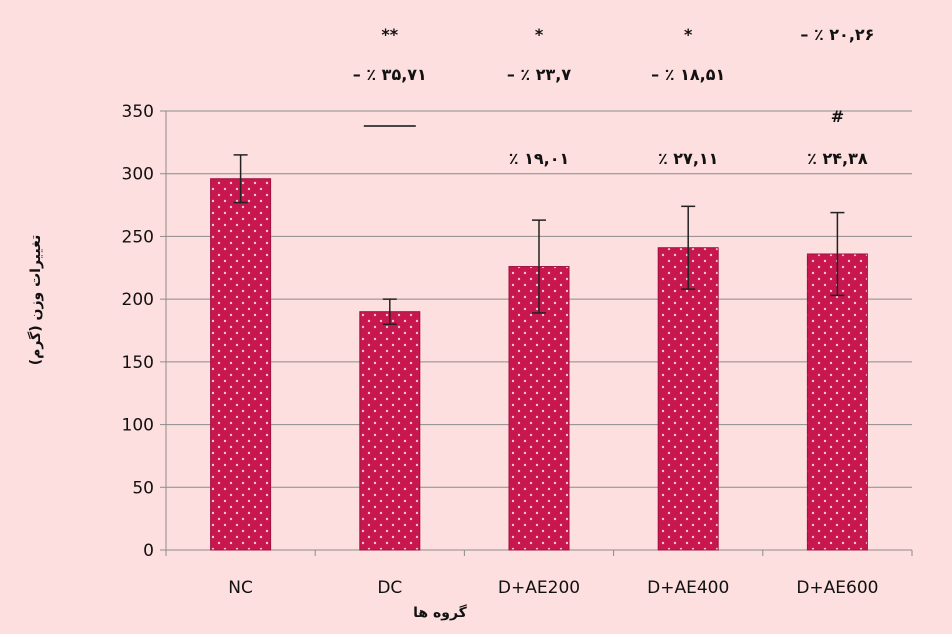 The image size is (952, 634). What do you see at coordinates (138, 237) in the screenshot?
I see `y-tick-label: 250` at bounding box center [138, 237].